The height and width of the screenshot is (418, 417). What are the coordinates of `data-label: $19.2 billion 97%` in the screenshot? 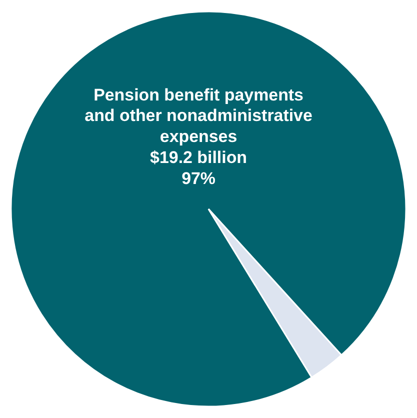 It's located at (198, 168).